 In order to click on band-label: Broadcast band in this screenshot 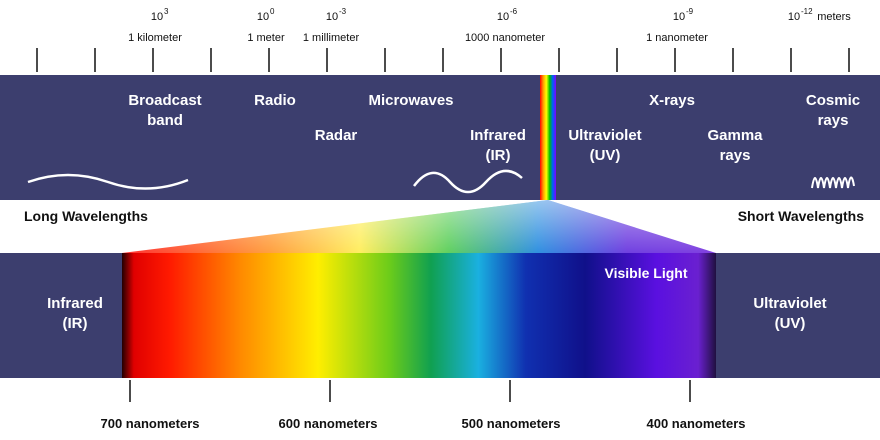, I will do `click(164, 110)`.